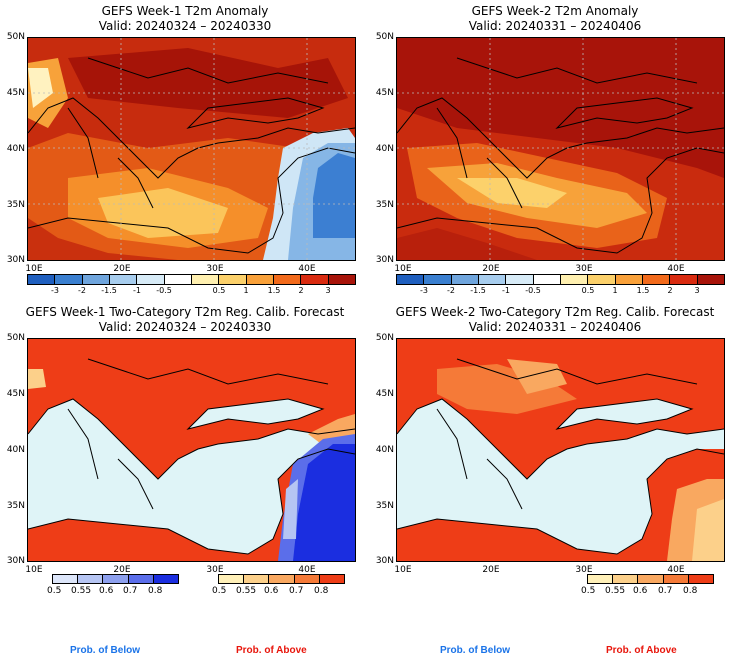 The width and height of the screenshot is (740, 662). I want to click on p3-lon-10: 10E, so click(34, 570).